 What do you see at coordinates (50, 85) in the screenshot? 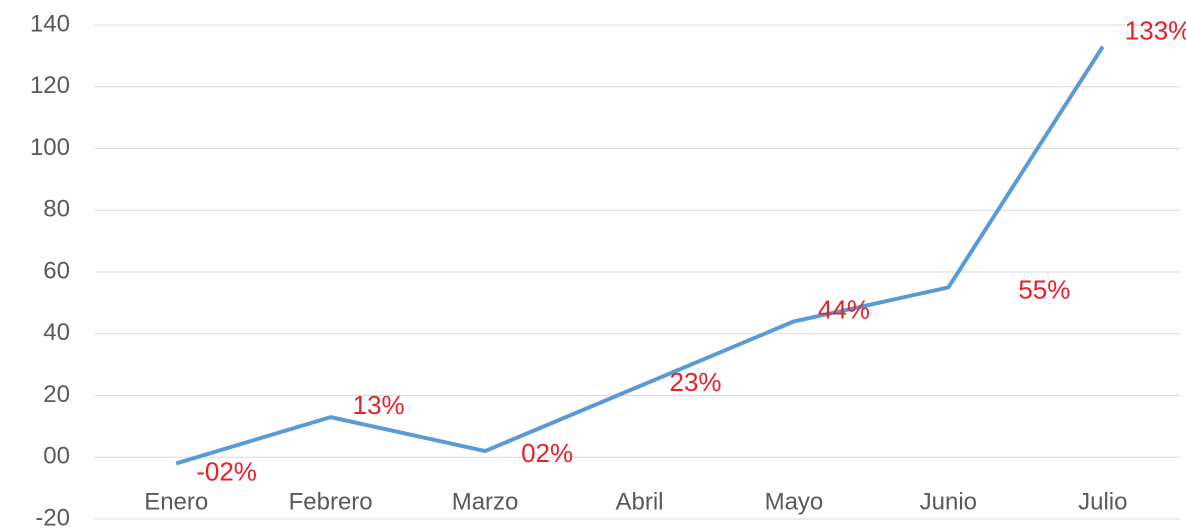
I see `y-tick-label: 120` at bounding box center [50, 85].